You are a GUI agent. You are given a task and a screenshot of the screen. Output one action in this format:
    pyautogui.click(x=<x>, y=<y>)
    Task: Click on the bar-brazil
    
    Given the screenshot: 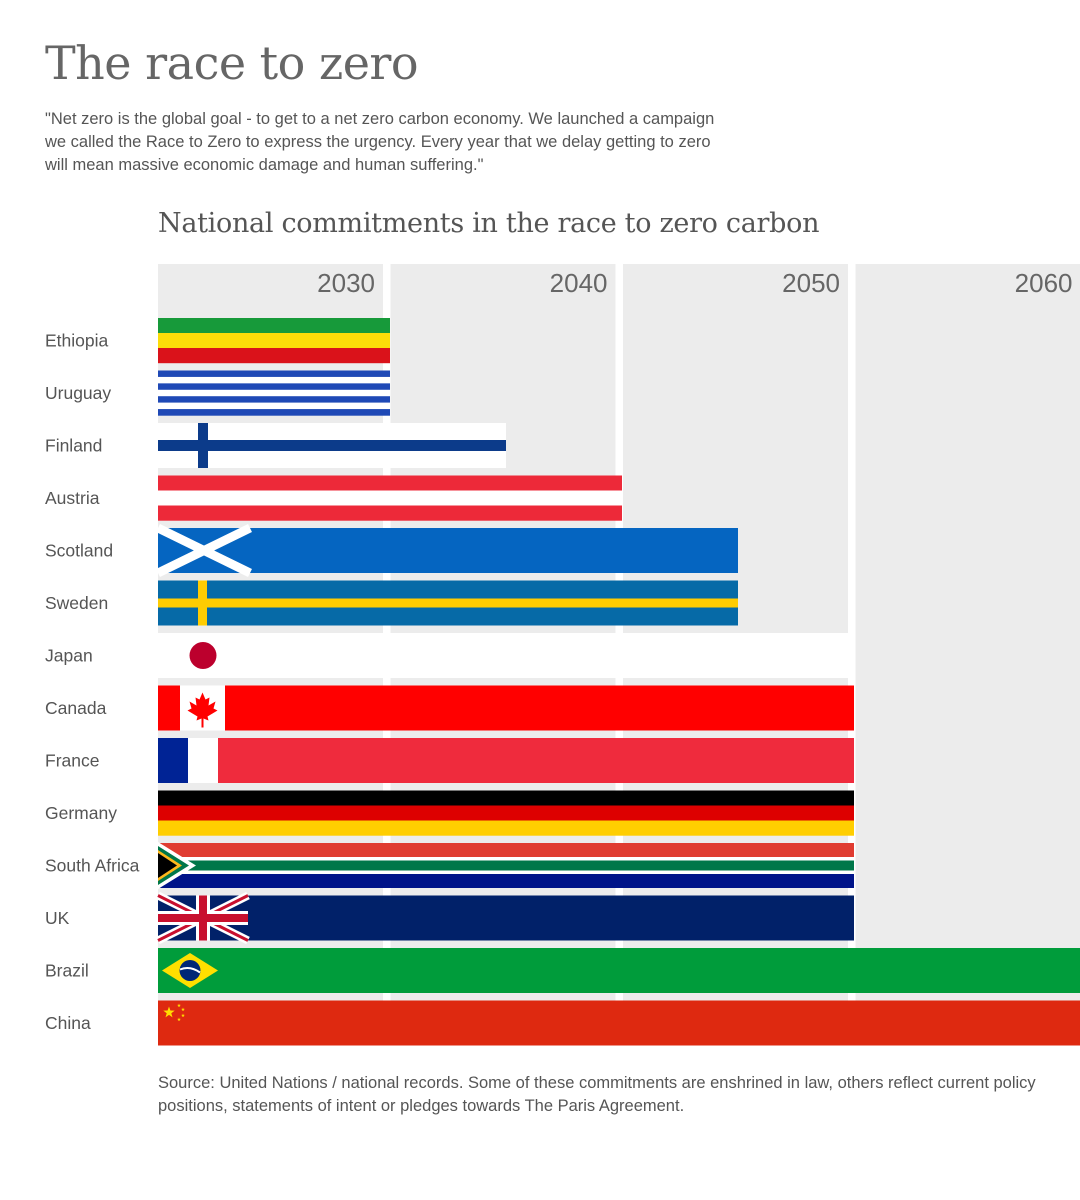 What is the action you would take?
    pyautogui.click(x=619, y=970)
    